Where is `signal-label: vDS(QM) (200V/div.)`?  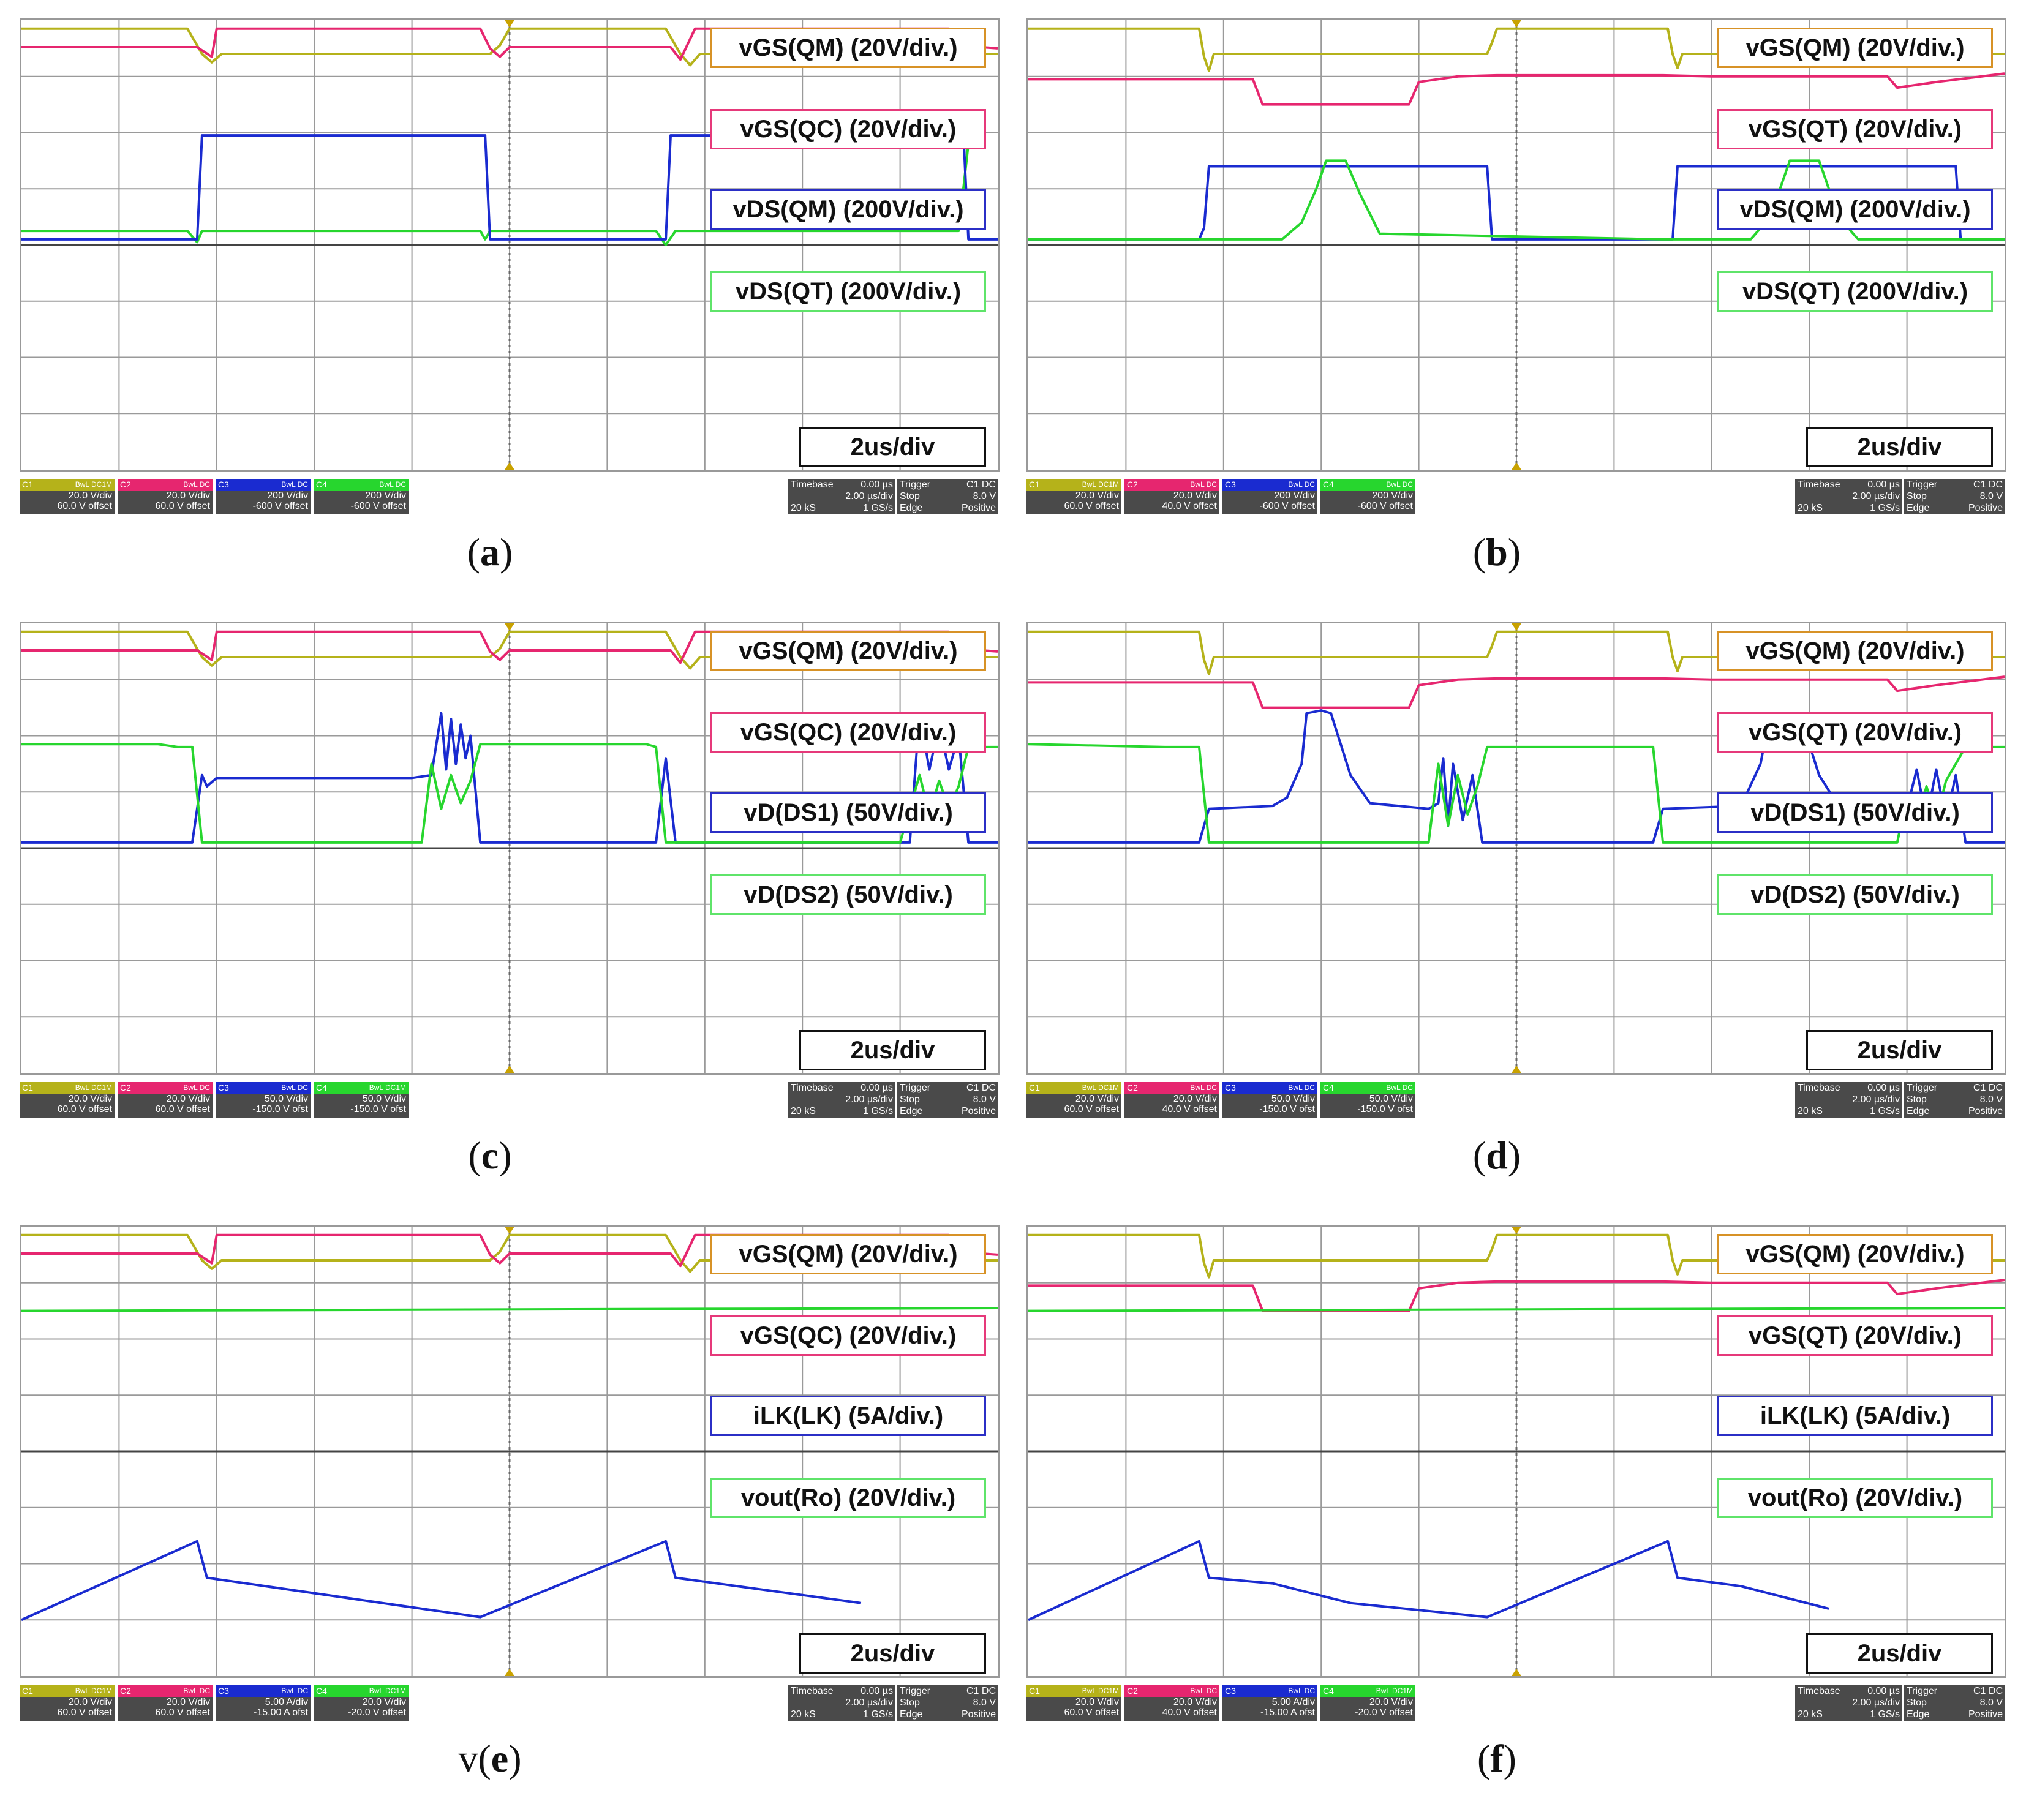
signal-label: vDS(QM) (200V/div.) is located at coordinates (1855, 209).